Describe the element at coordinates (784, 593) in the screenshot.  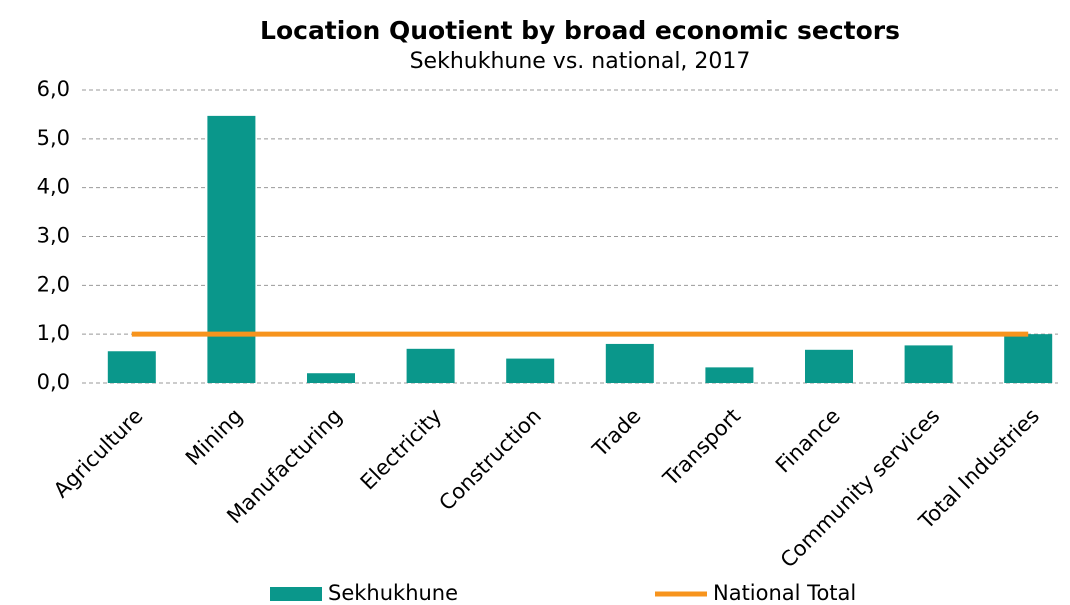
I see `legend-label: National Total` at that location.